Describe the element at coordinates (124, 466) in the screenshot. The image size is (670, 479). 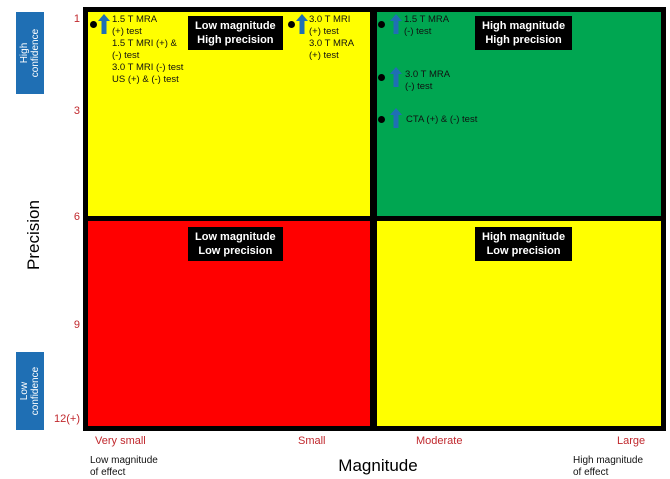
I see `x-left-note: Low magnitude of effect` at that location.